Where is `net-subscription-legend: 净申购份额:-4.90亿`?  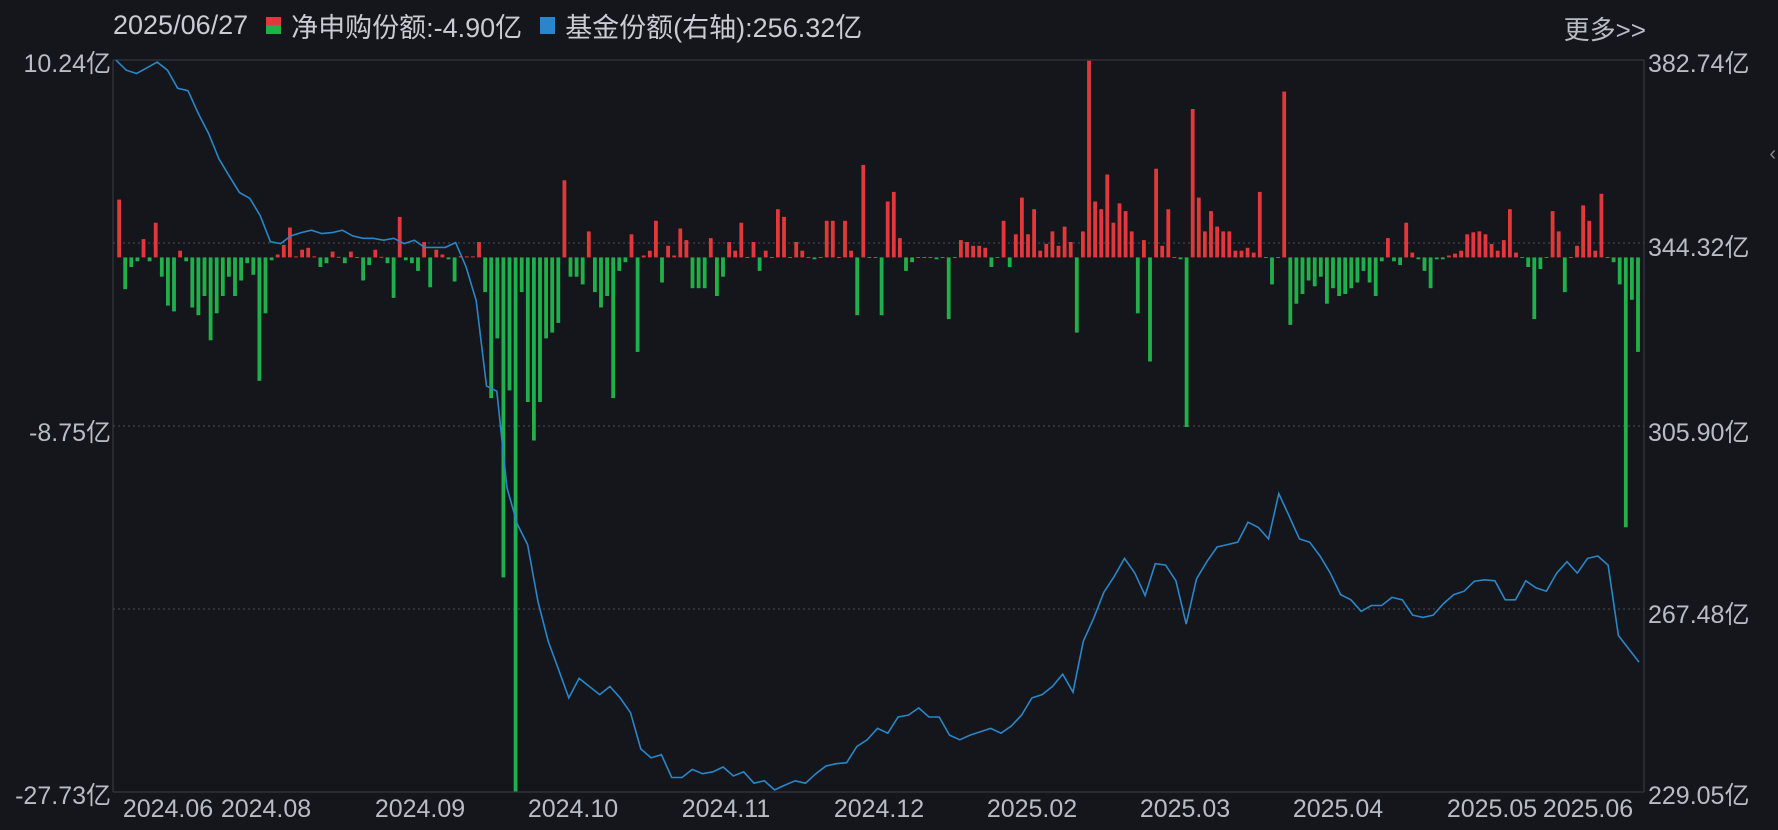 net-subscription-legend: 净申购份额:-4.90亿 is located at coordinates (407, 28).